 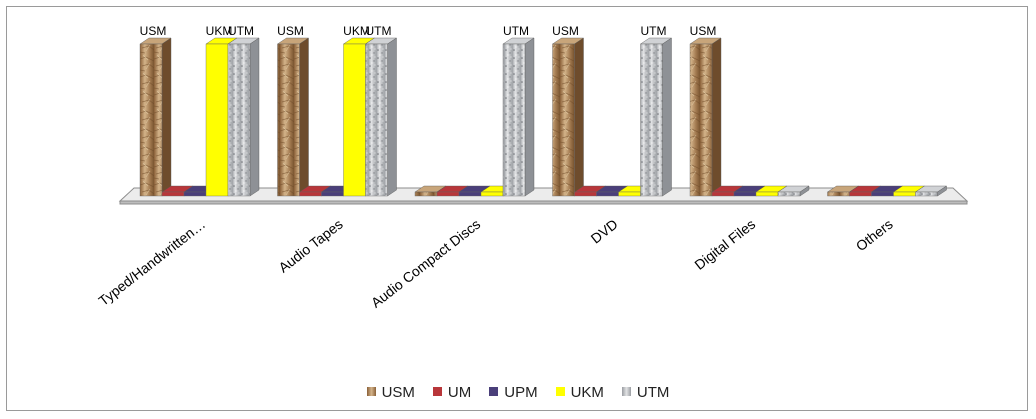 I want to click on category-label-5: Others, so click(x=874, y=235).